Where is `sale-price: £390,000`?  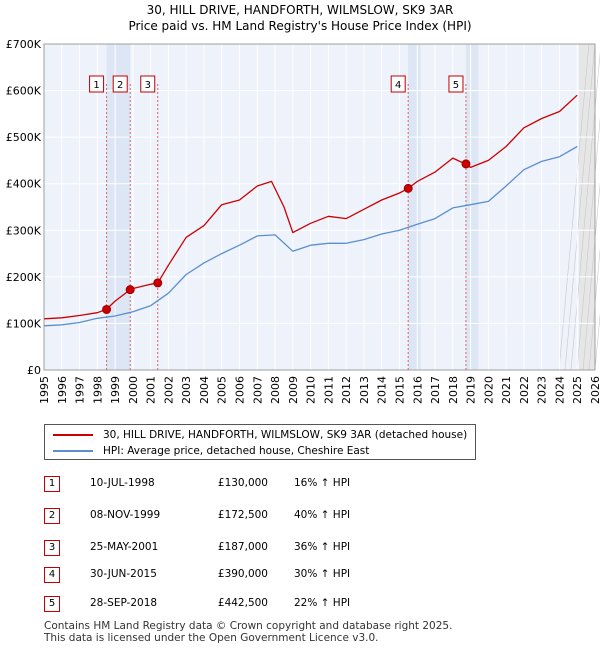 sale-price: £390,000 is located at coordinates (242, 574).